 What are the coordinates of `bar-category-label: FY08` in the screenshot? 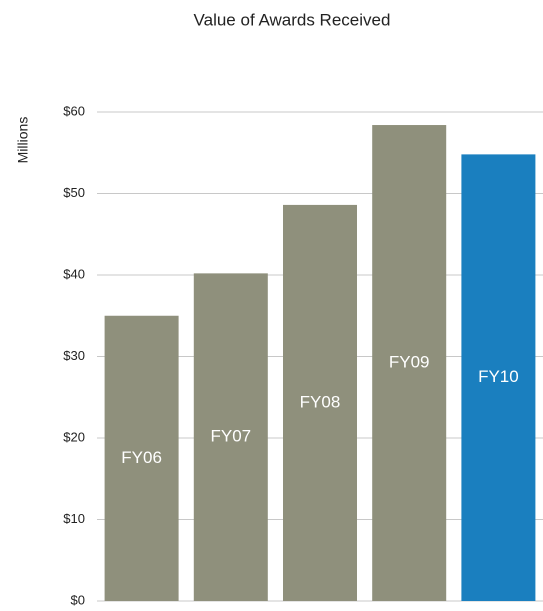 It's located at (320, 401).